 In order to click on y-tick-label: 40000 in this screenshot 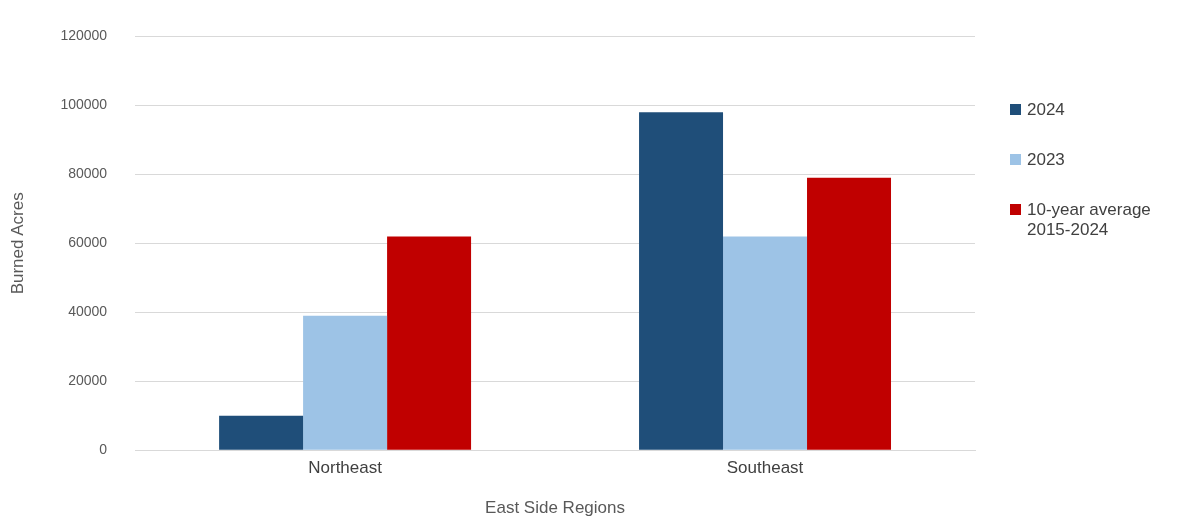, I will do `click(88, 311)`.